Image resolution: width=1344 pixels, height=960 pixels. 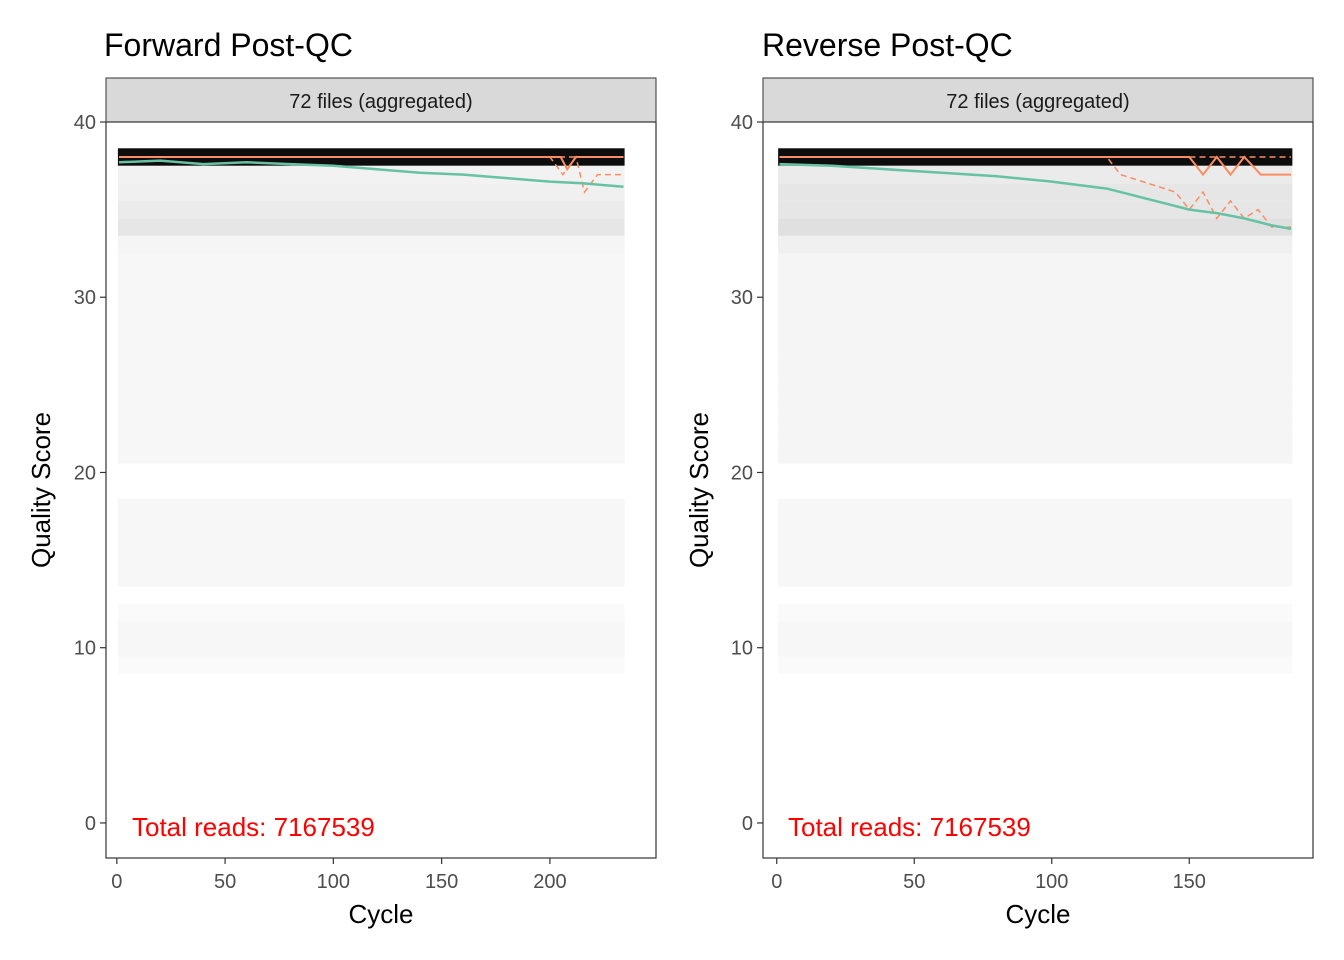 I want to click on x-tick-label: 200, so click(x=549, y=882).